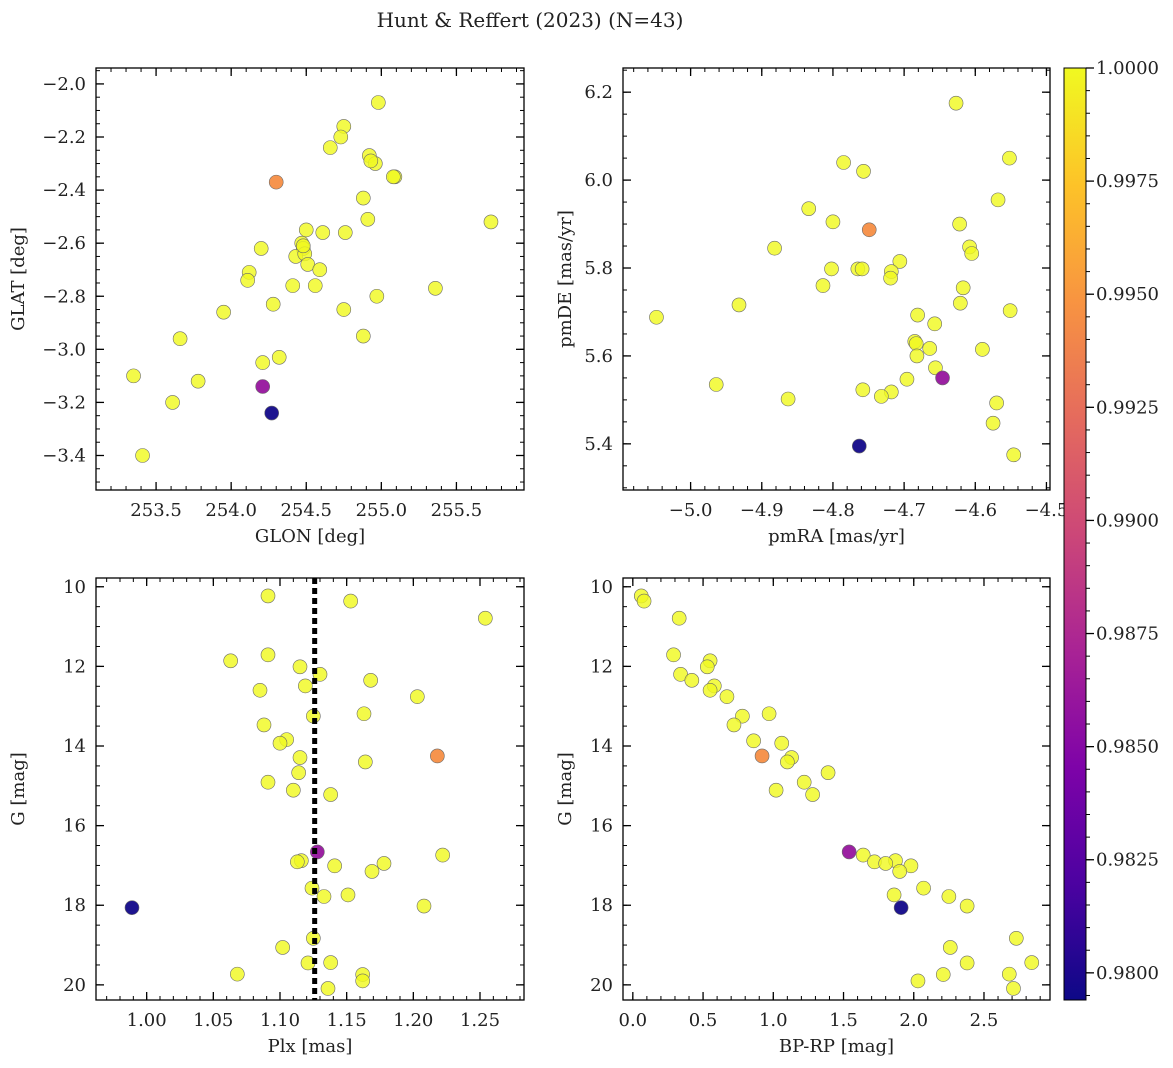  What do you see at coordinates (565, 279) in the screenshot?
I see `y-axis-label: pmDE [mas/yr]` at bounding box center [565, 279].